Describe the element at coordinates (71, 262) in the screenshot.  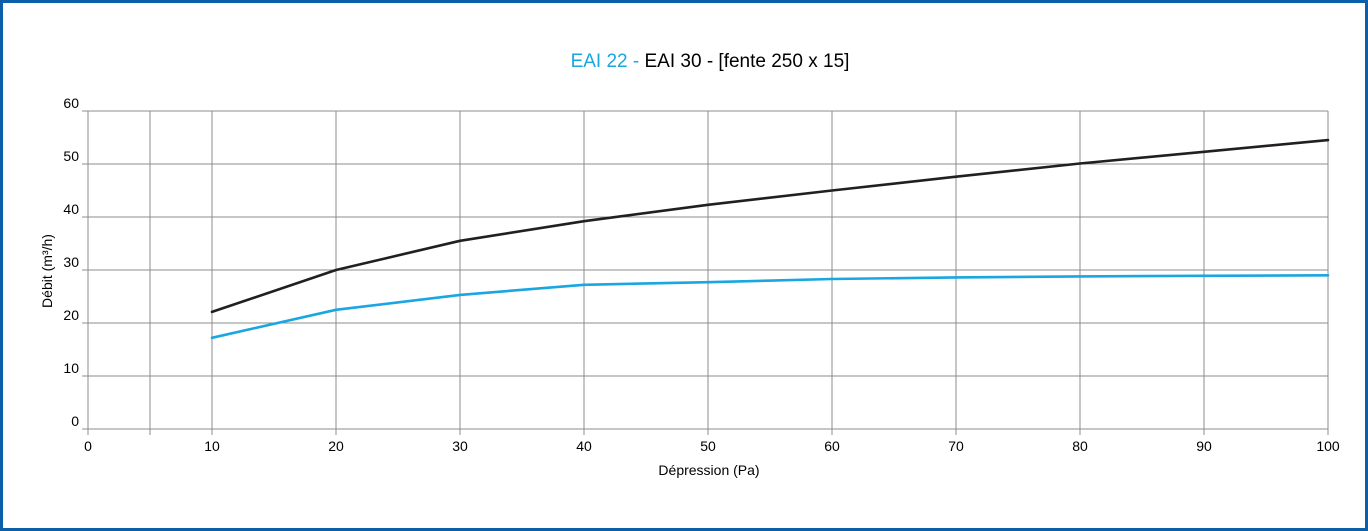
I see `y-tick-label-30: 30` at that location.